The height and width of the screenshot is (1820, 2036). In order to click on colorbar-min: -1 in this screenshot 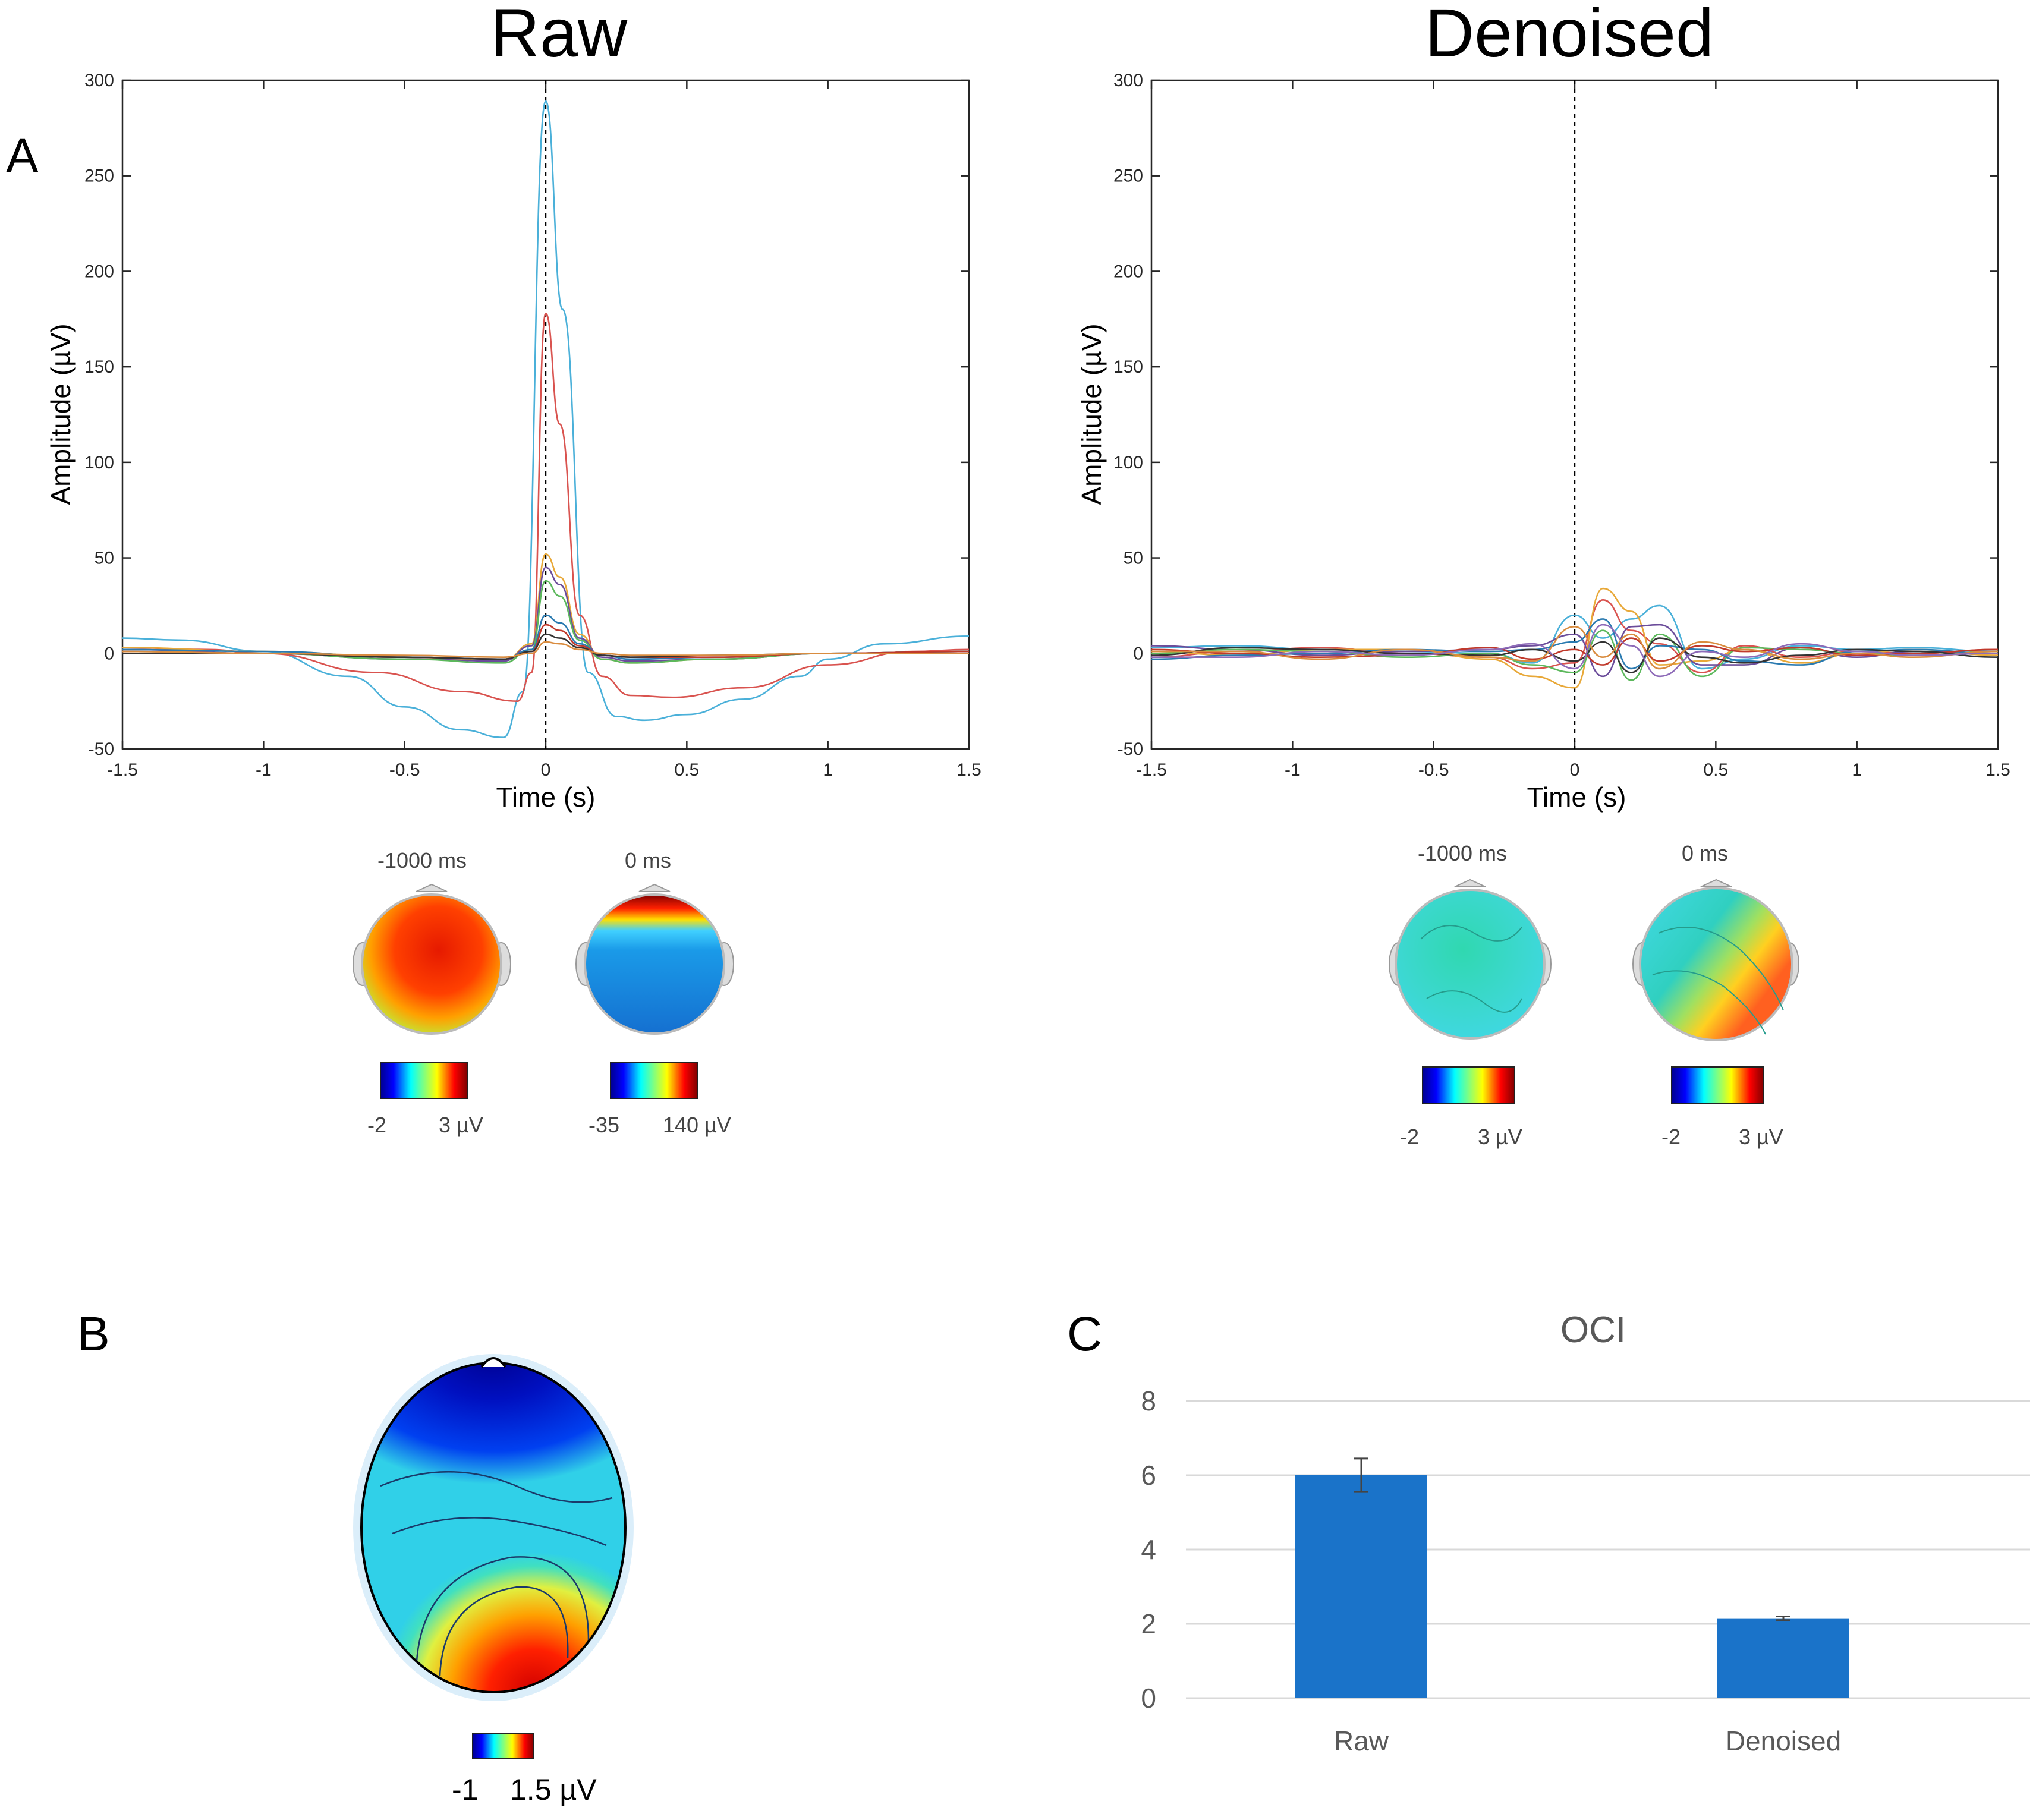, I will do `click(465, 1789)`.